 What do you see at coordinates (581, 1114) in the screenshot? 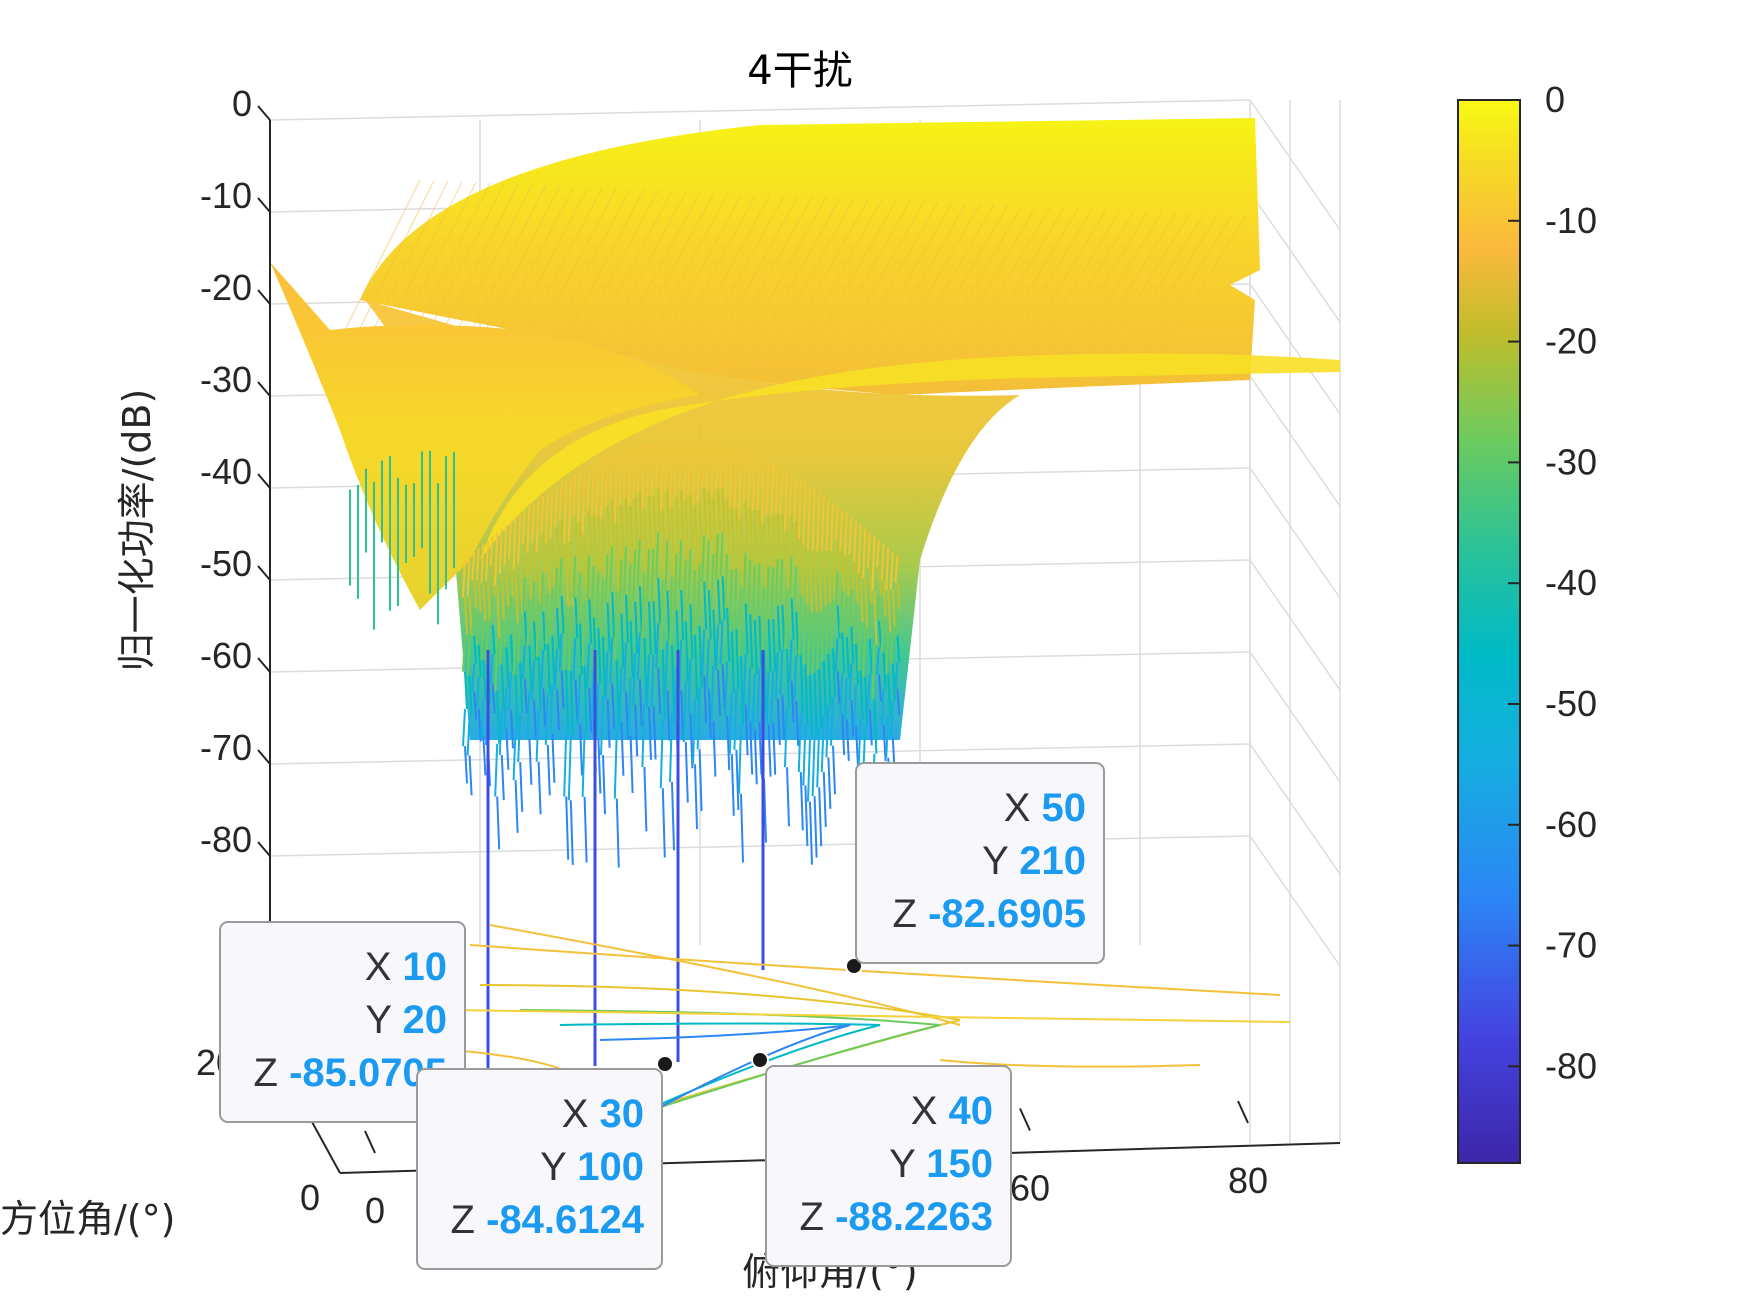
I see `datatip-key: X` at bounding box center [581, 1114].